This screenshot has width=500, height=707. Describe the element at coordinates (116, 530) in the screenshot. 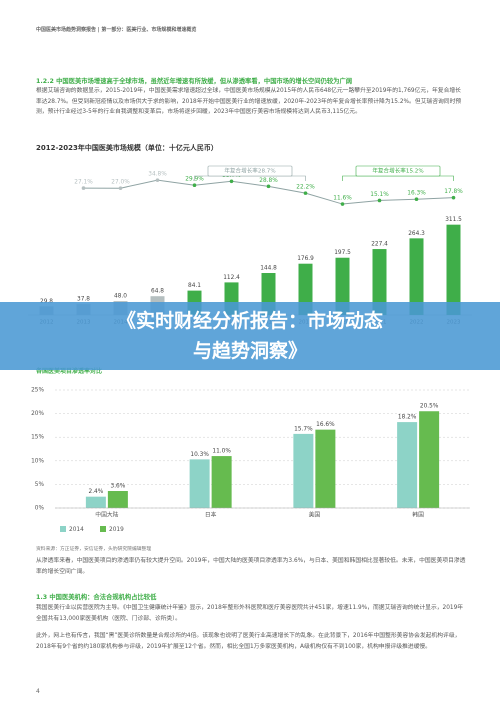

I see `legend-label: 2019` at that location.